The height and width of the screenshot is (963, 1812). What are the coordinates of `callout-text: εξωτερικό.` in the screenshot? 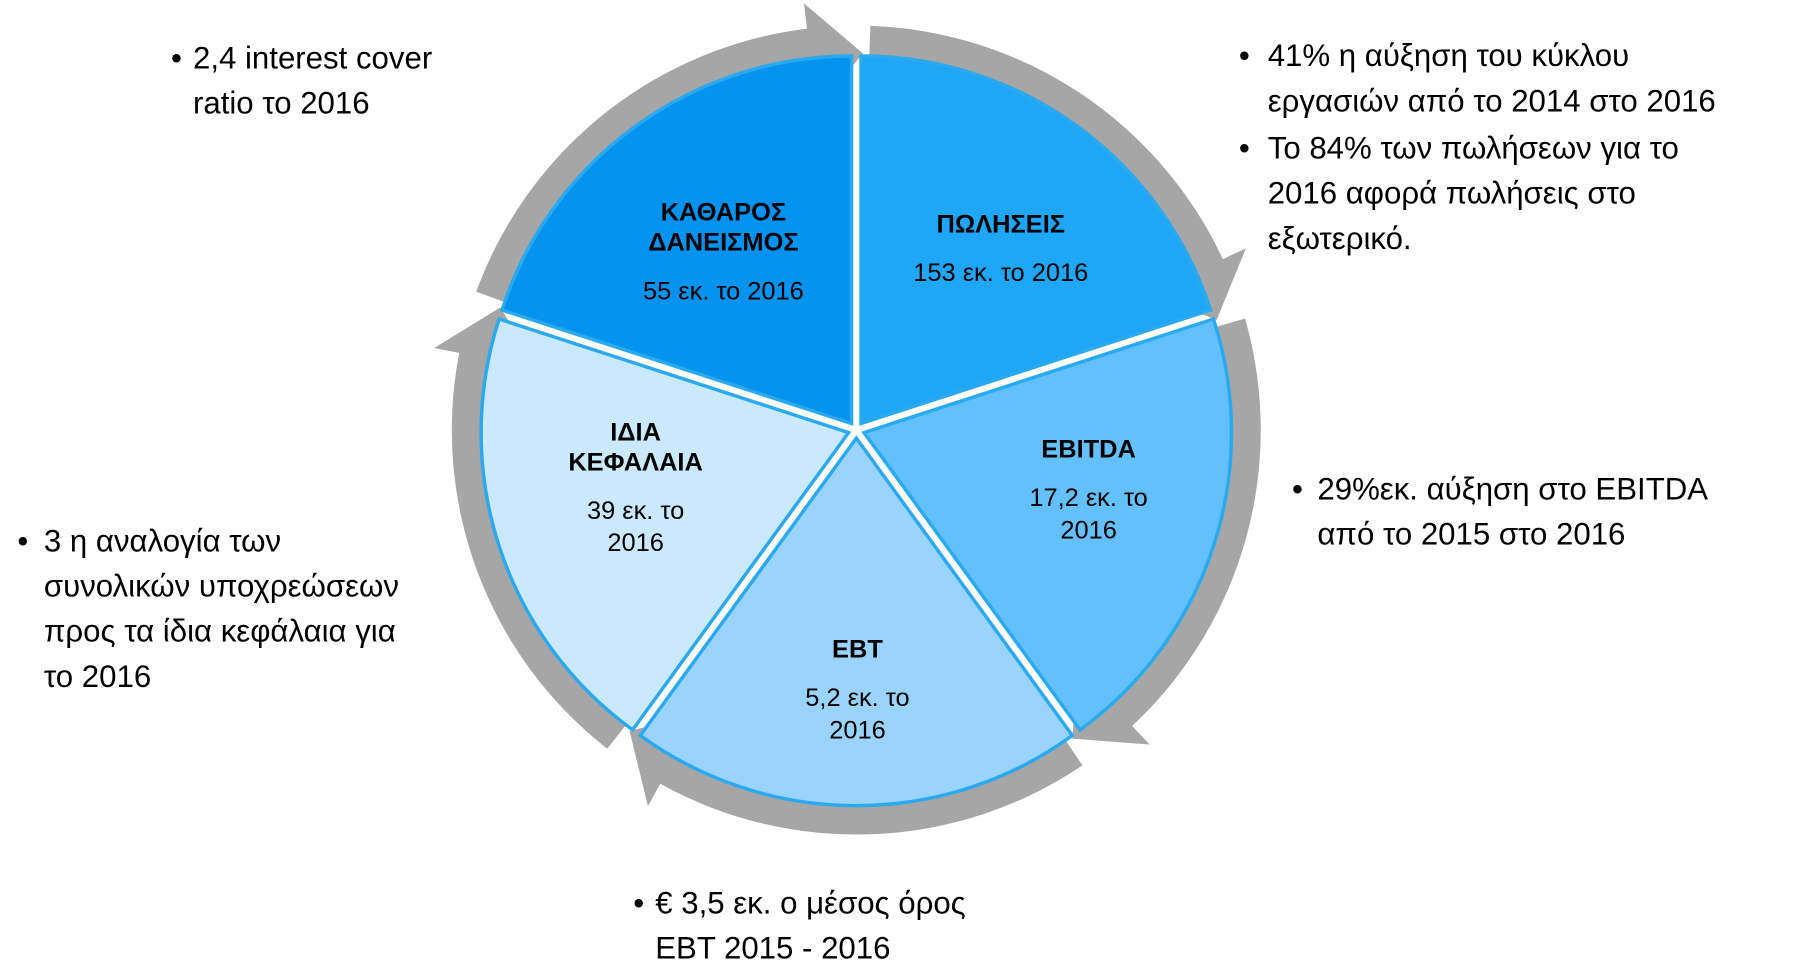 It's located at (1340, 238).